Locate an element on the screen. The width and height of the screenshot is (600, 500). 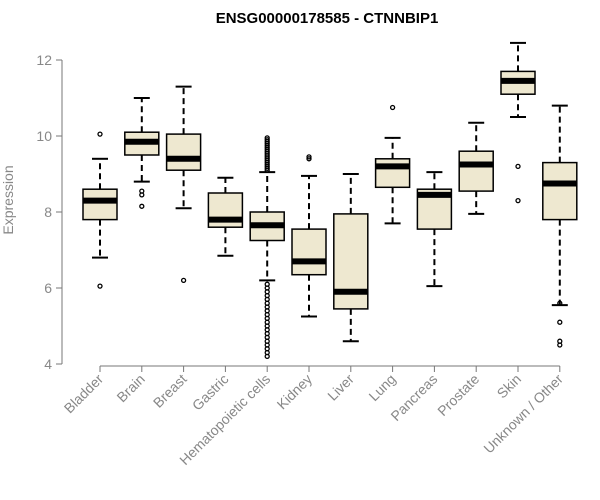
y-tick-label: 12 is located at coordinates (44, 60).